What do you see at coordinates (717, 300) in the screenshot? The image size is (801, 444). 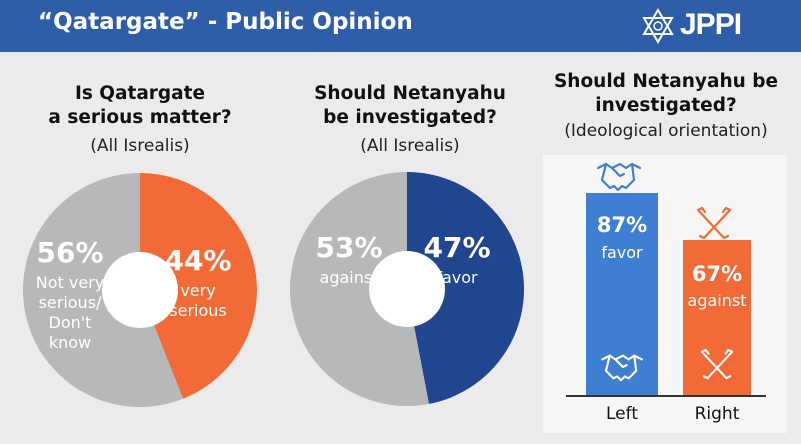 I see `bar-right-sublabel: against` at bounding box center [717, 300].